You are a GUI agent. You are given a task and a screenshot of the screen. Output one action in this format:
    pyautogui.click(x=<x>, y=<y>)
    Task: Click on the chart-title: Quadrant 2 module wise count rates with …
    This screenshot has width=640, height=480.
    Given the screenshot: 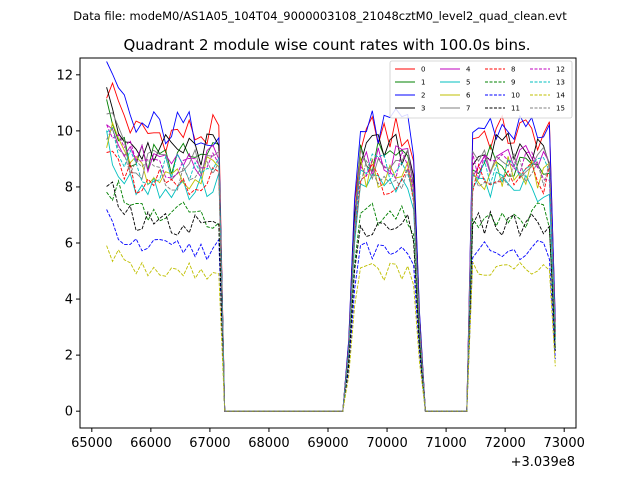 What is the action you would take?
    pyautogui.click(x=326, y=45)
    